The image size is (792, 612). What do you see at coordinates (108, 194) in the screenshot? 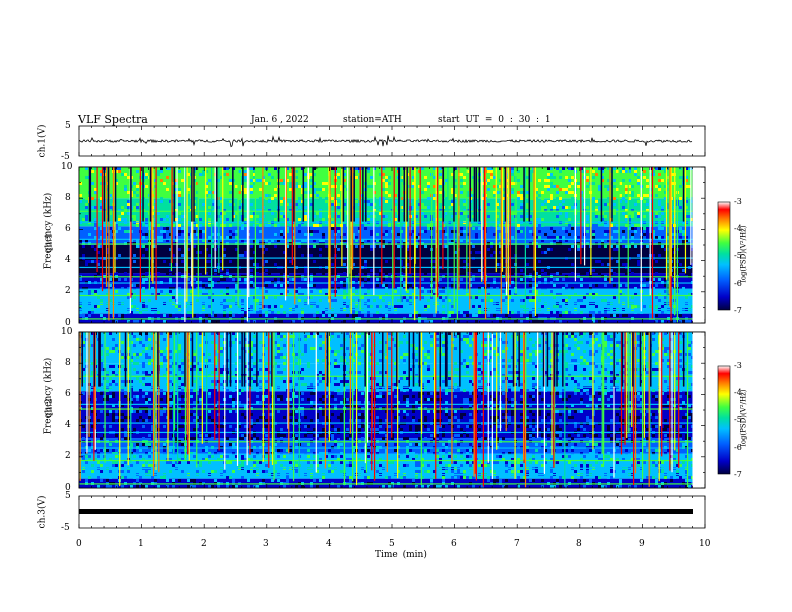
I see `spec1-dark-streak` at bounding box center [108, 194].